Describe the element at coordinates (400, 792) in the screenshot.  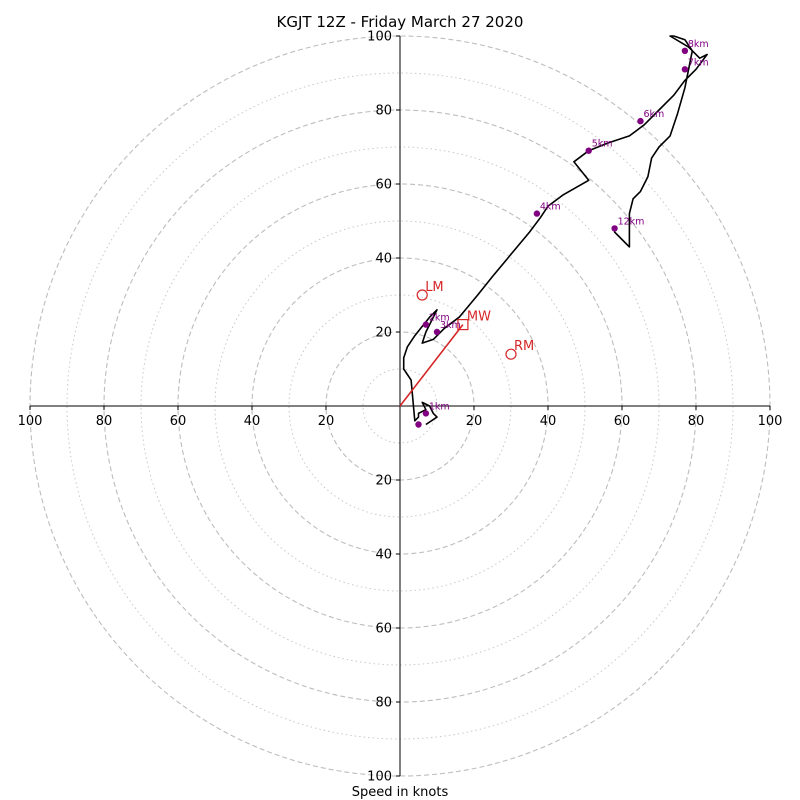
I see `x-axis-label: Speed in knots` at that location.